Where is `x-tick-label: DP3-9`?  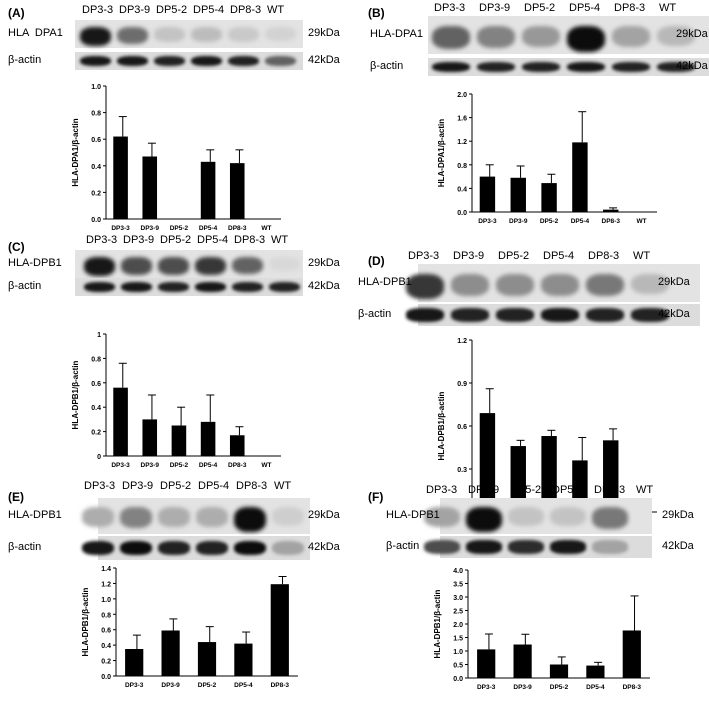 x-tick-label: DP3-9 is located at coordinates (150, 465).